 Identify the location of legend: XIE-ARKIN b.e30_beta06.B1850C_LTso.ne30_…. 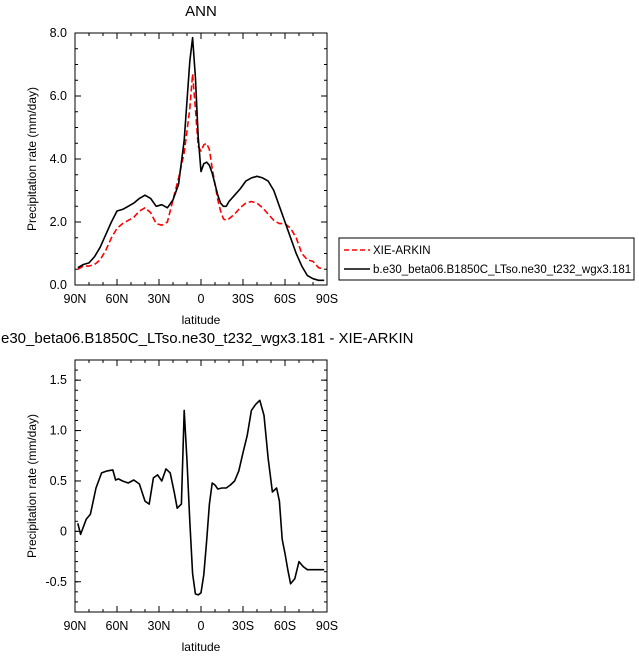
(486, 259).